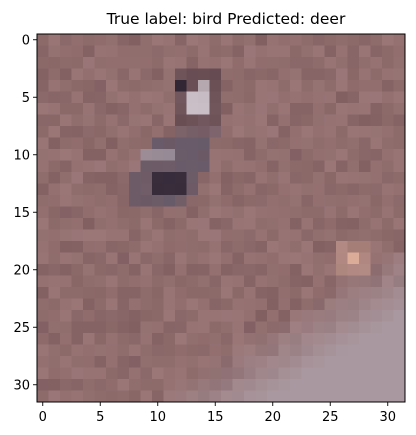 The image size is (416, 435). Describe the element at coordinates (100, 417) in the screenshot. I see `x-tick-label: 5` at that location.